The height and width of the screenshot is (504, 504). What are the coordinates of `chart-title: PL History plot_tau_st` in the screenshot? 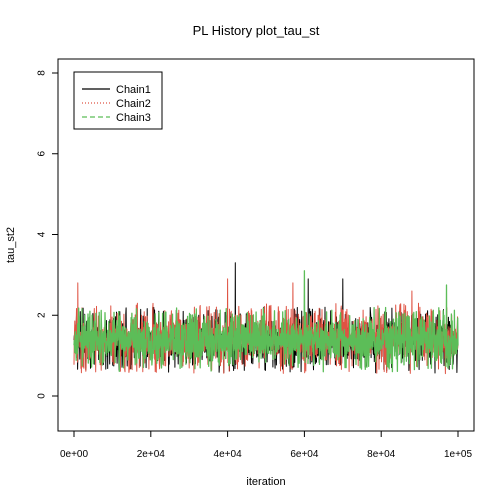 It's located at (256, 30).